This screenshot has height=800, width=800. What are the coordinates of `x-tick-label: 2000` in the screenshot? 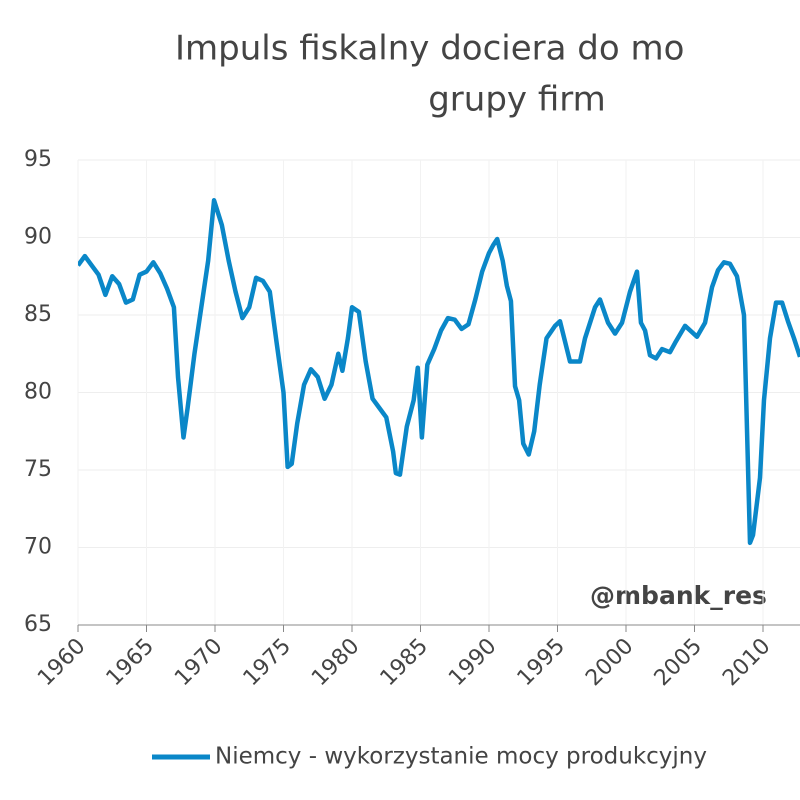 It's located at (609, 662).